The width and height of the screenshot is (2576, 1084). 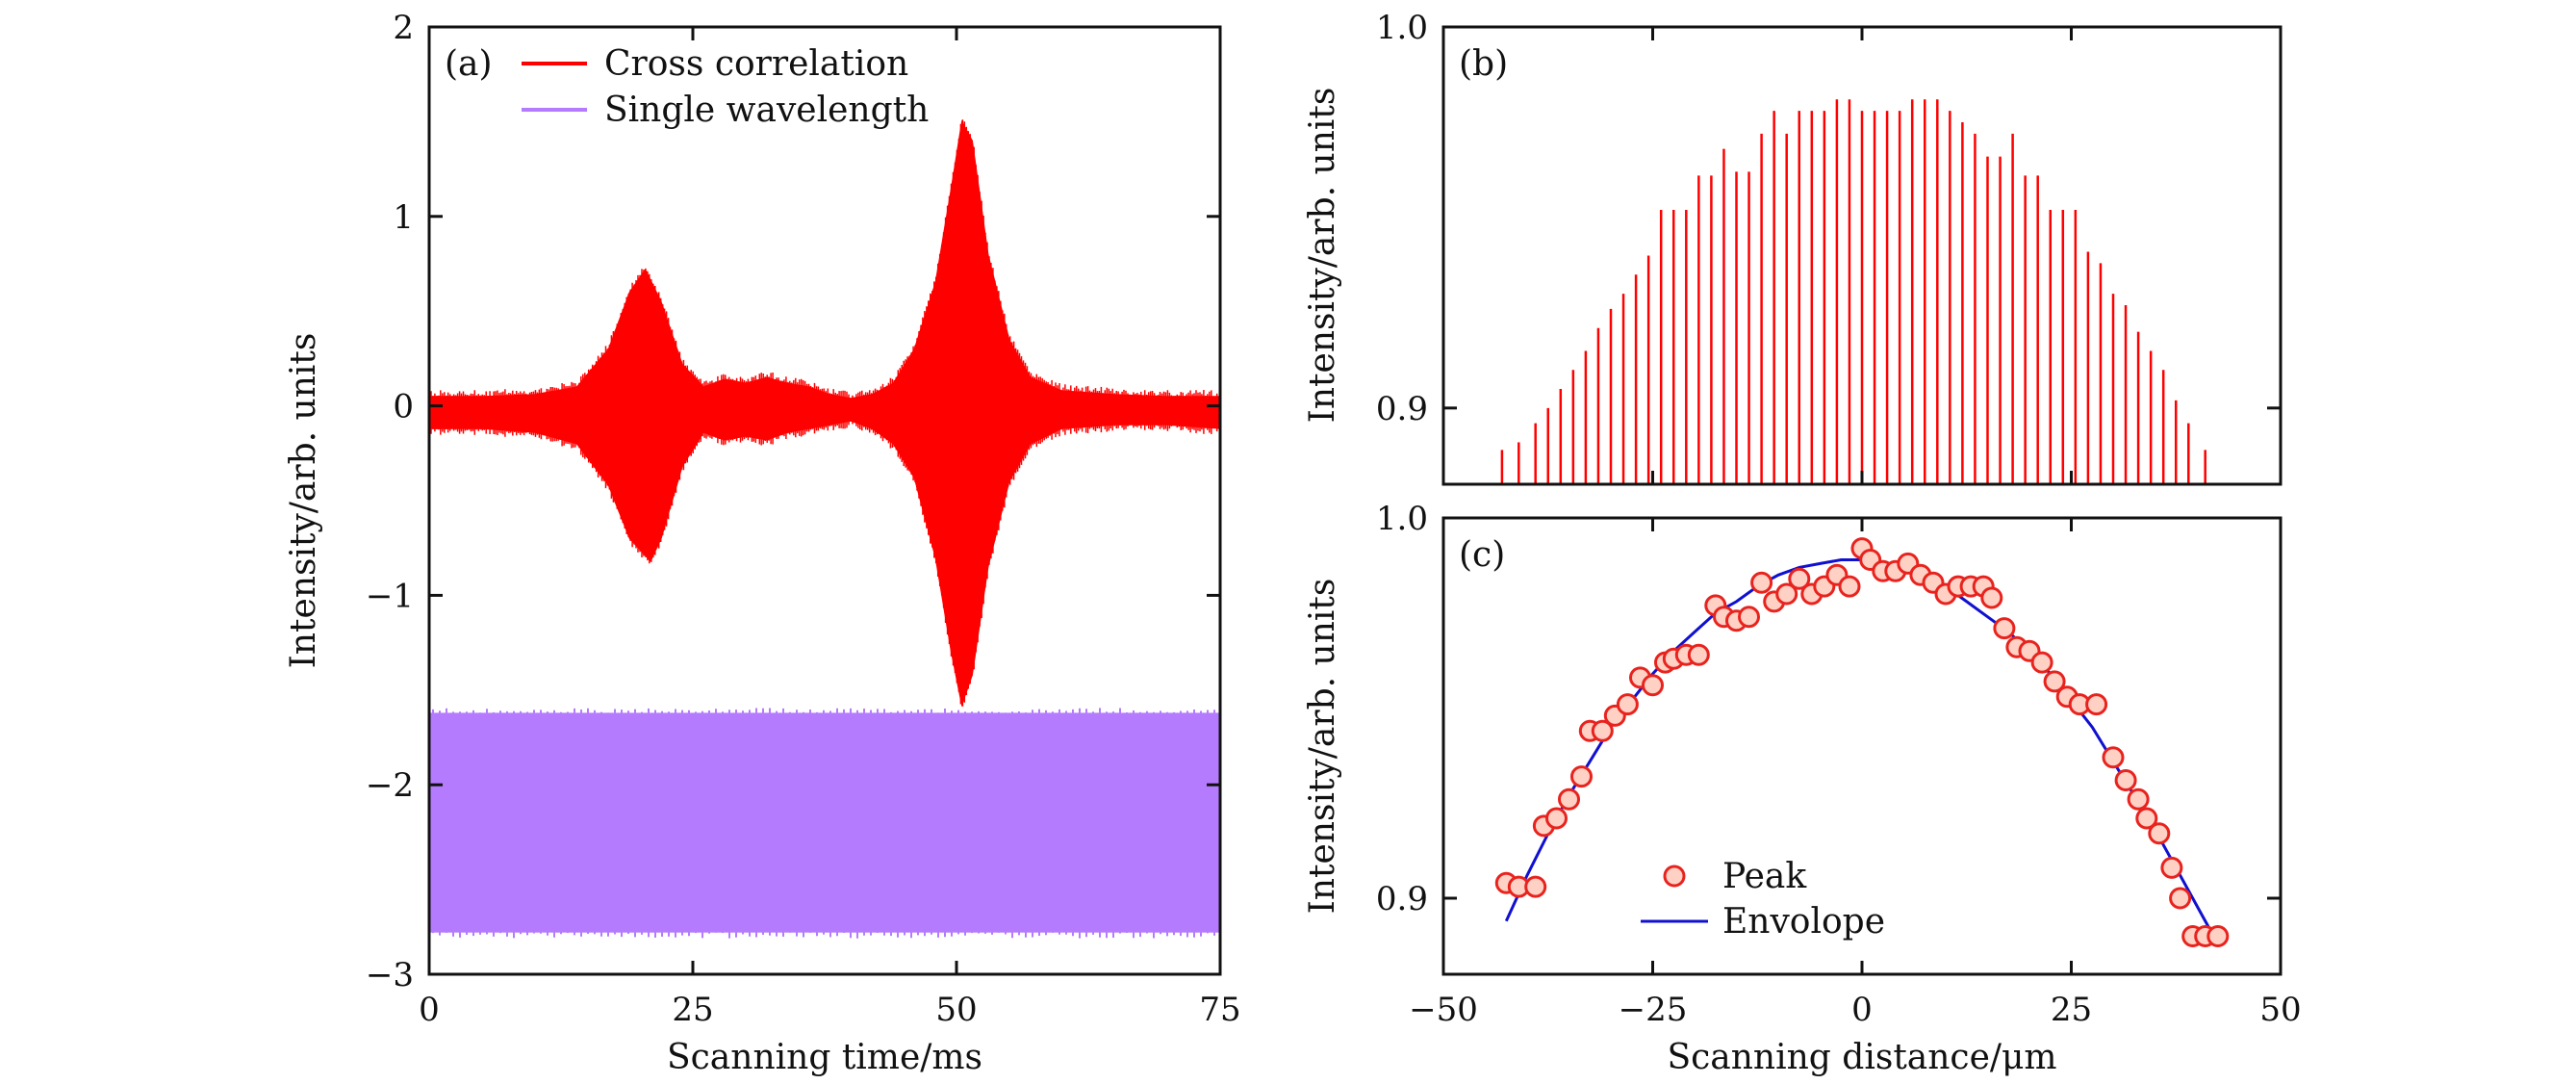 What do you see at coordinates (1674, 876) in the screenshot?
I see `legend-marker-peak` at bounding box center [1674, 876].